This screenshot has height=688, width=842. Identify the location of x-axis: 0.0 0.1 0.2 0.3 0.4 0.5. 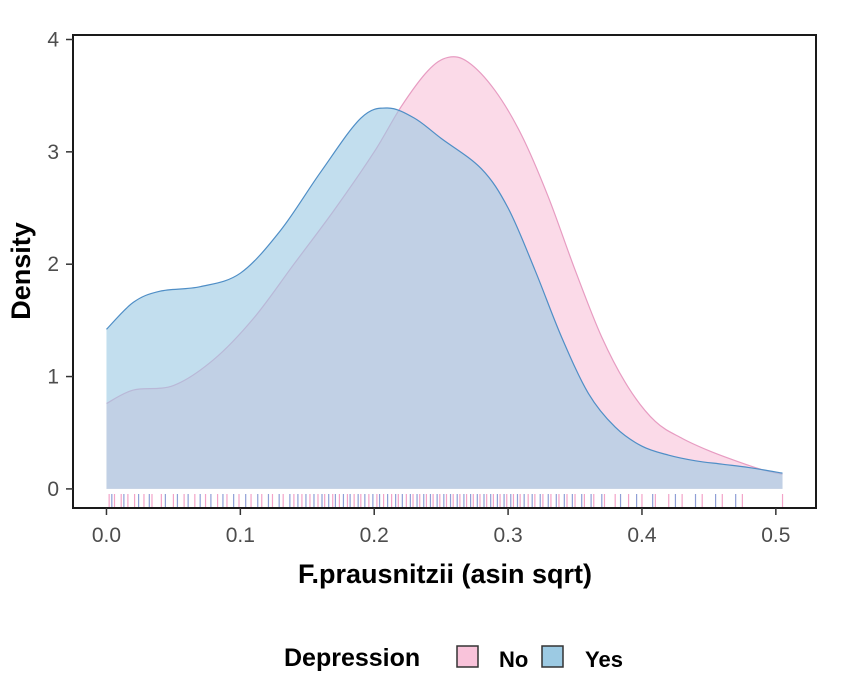
(441, 527).